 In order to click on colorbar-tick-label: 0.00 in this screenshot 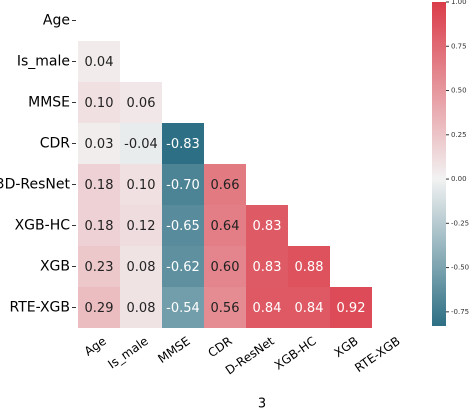, I will do `click(459, 179)`.